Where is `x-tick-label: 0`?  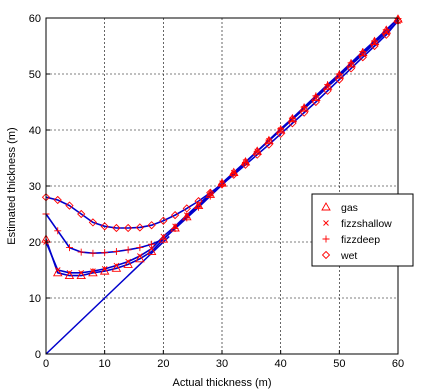 x-tick-label: 0 is located at coordinates (46, 364).